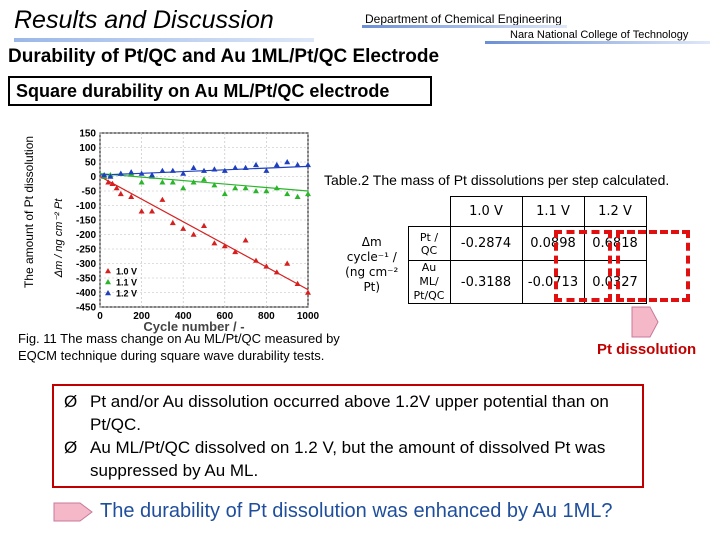 The width and height of the screenshot is (720, 540). What do you see at coordinates (647, 349) in the screenshot?
I see `pt-dissolution-callout: Pt dissolution` at bounding box center [647, 349].